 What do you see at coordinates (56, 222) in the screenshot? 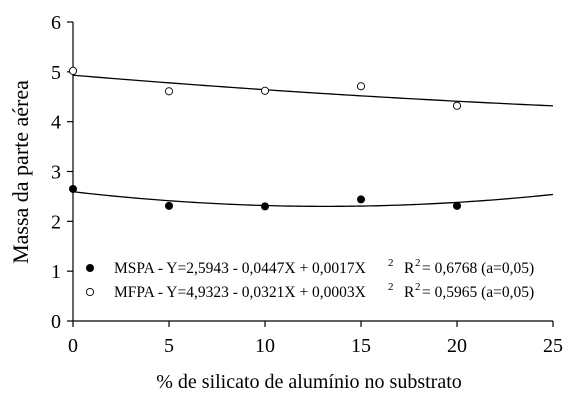
I see `y-tick-label: 2` at bounding box center [56, 222].